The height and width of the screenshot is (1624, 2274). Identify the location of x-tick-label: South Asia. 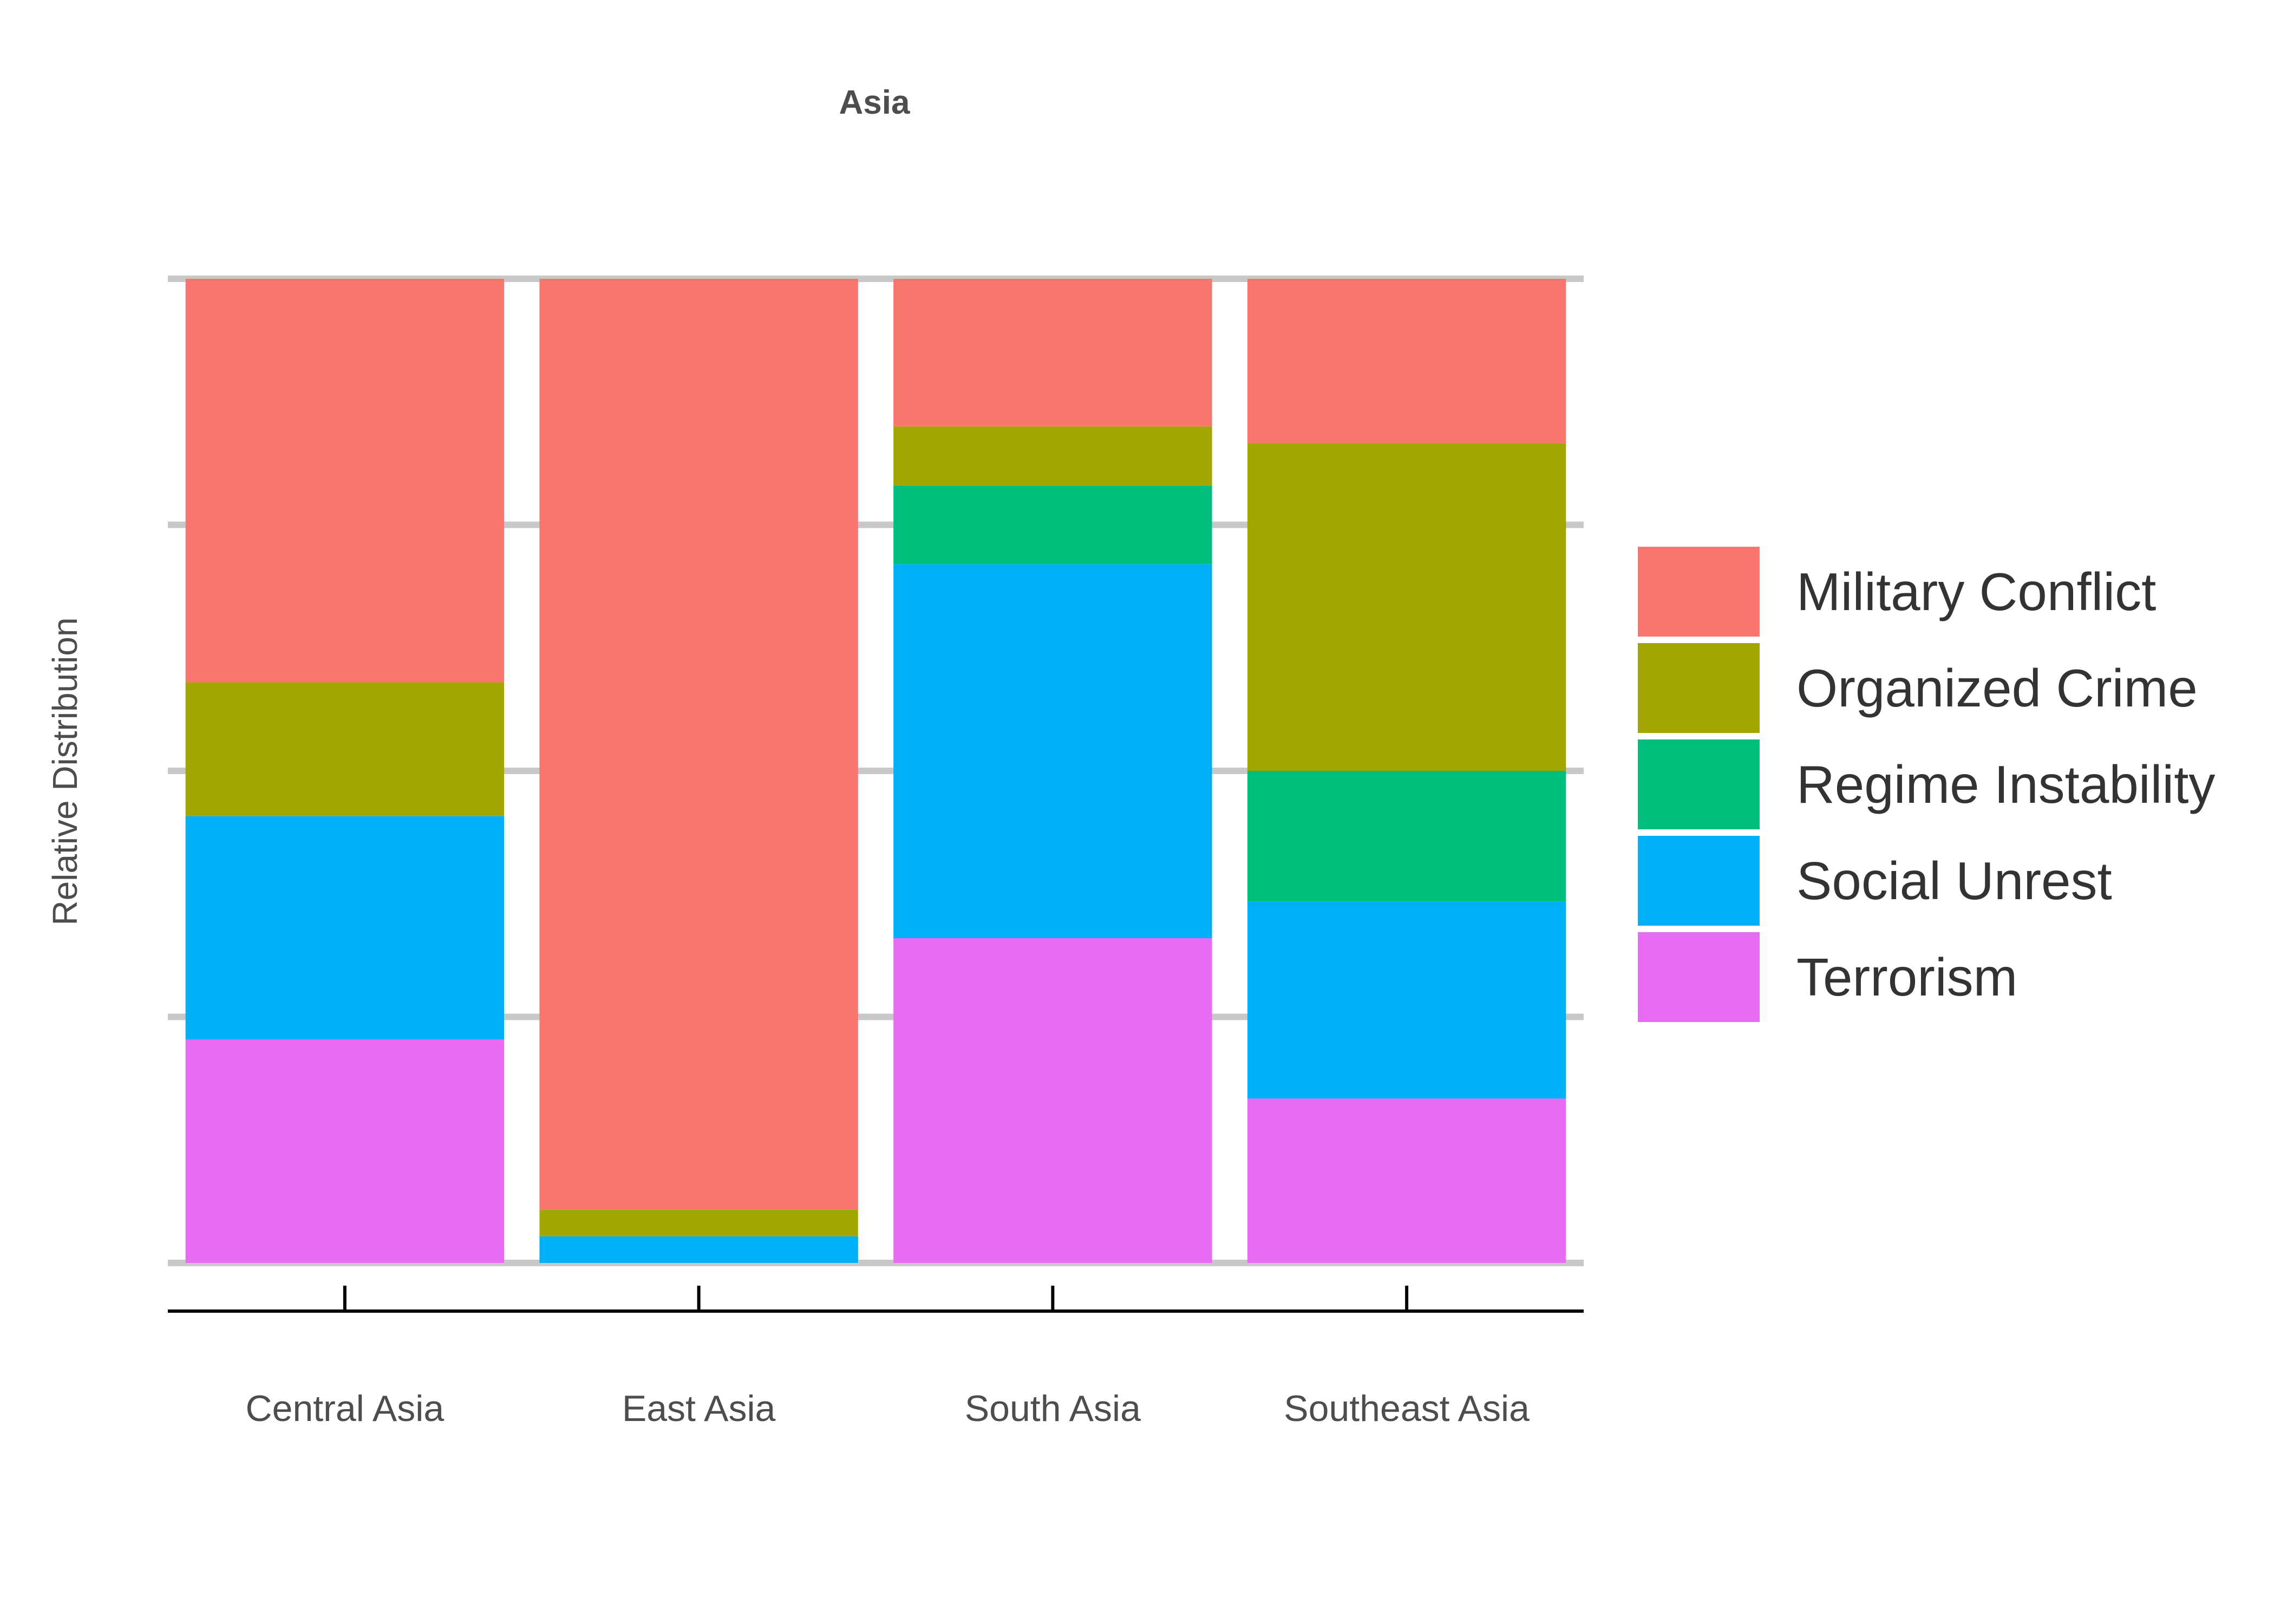
(1053, 1408).